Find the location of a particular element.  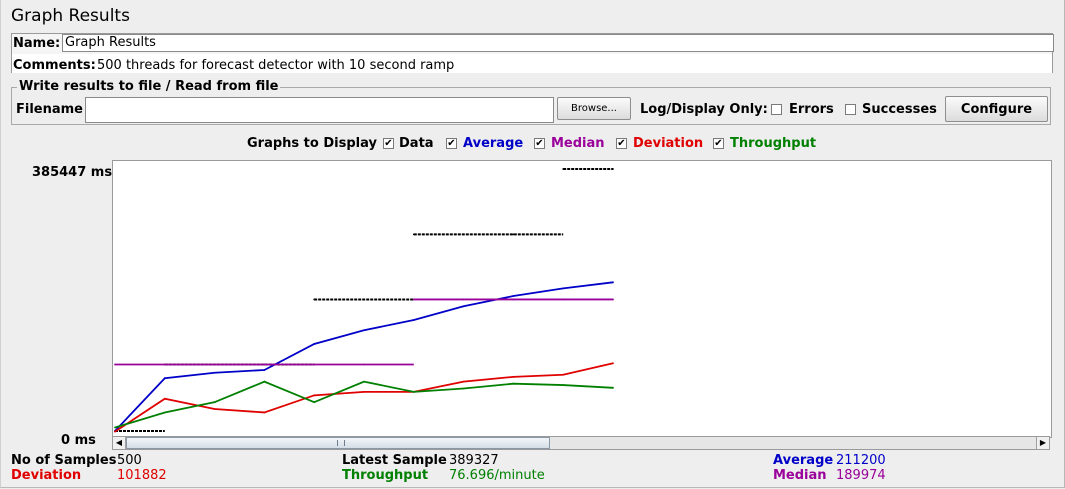

average-option-label: Average is located at coordinates (493, 143).